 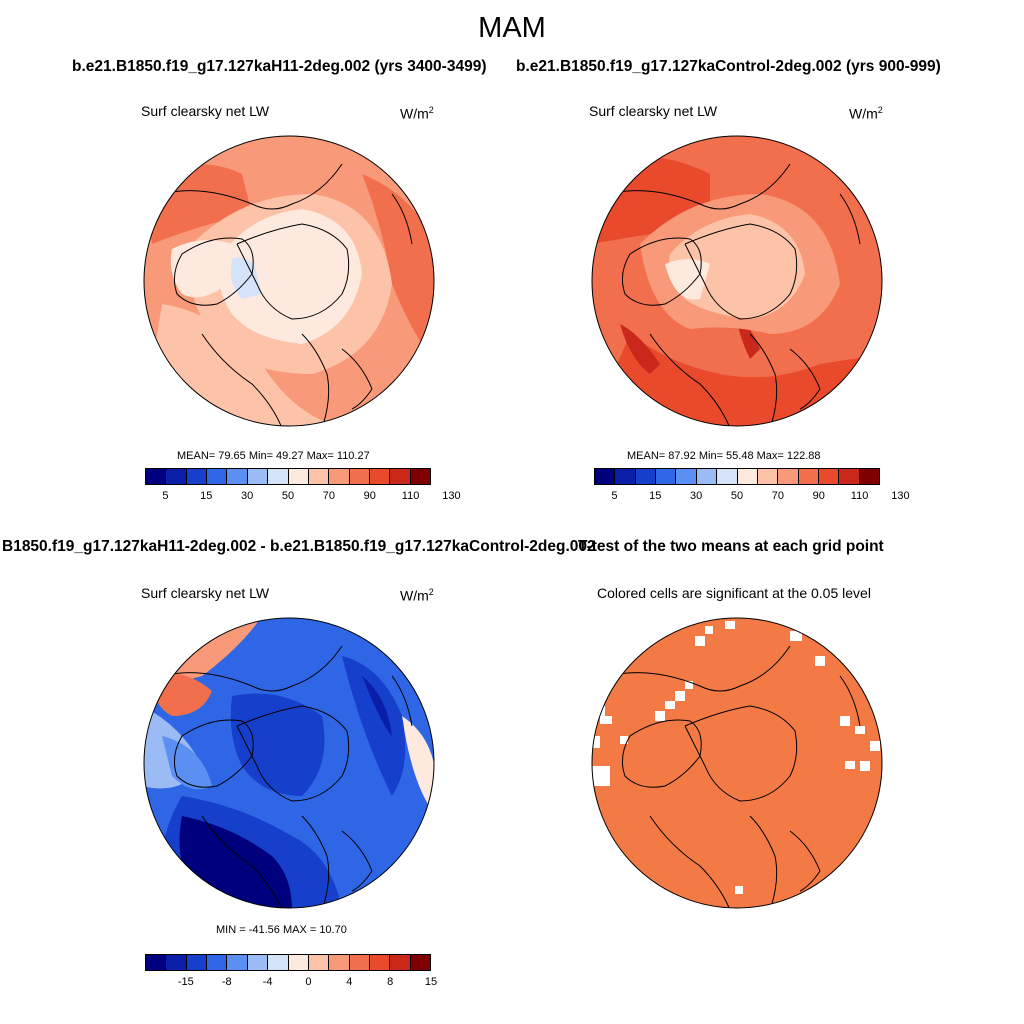 I want to click on panel2-colorbar-tick-label: 110, so click(x=859, y=496).